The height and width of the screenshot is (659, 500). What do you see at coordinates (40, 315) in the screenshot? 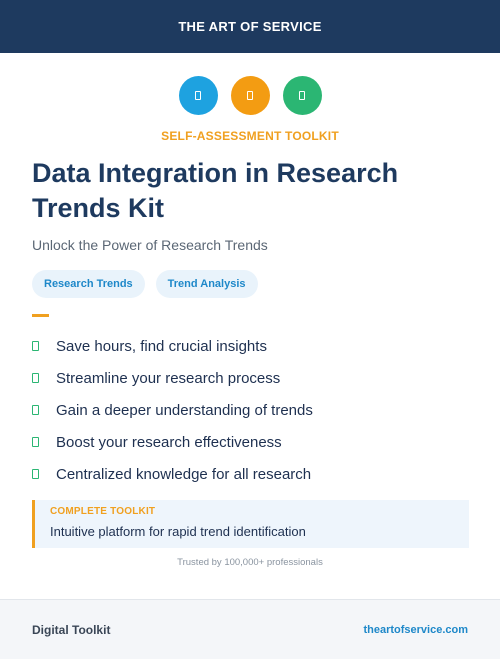
I see `accent-divider` at bounding box center [40, 315].